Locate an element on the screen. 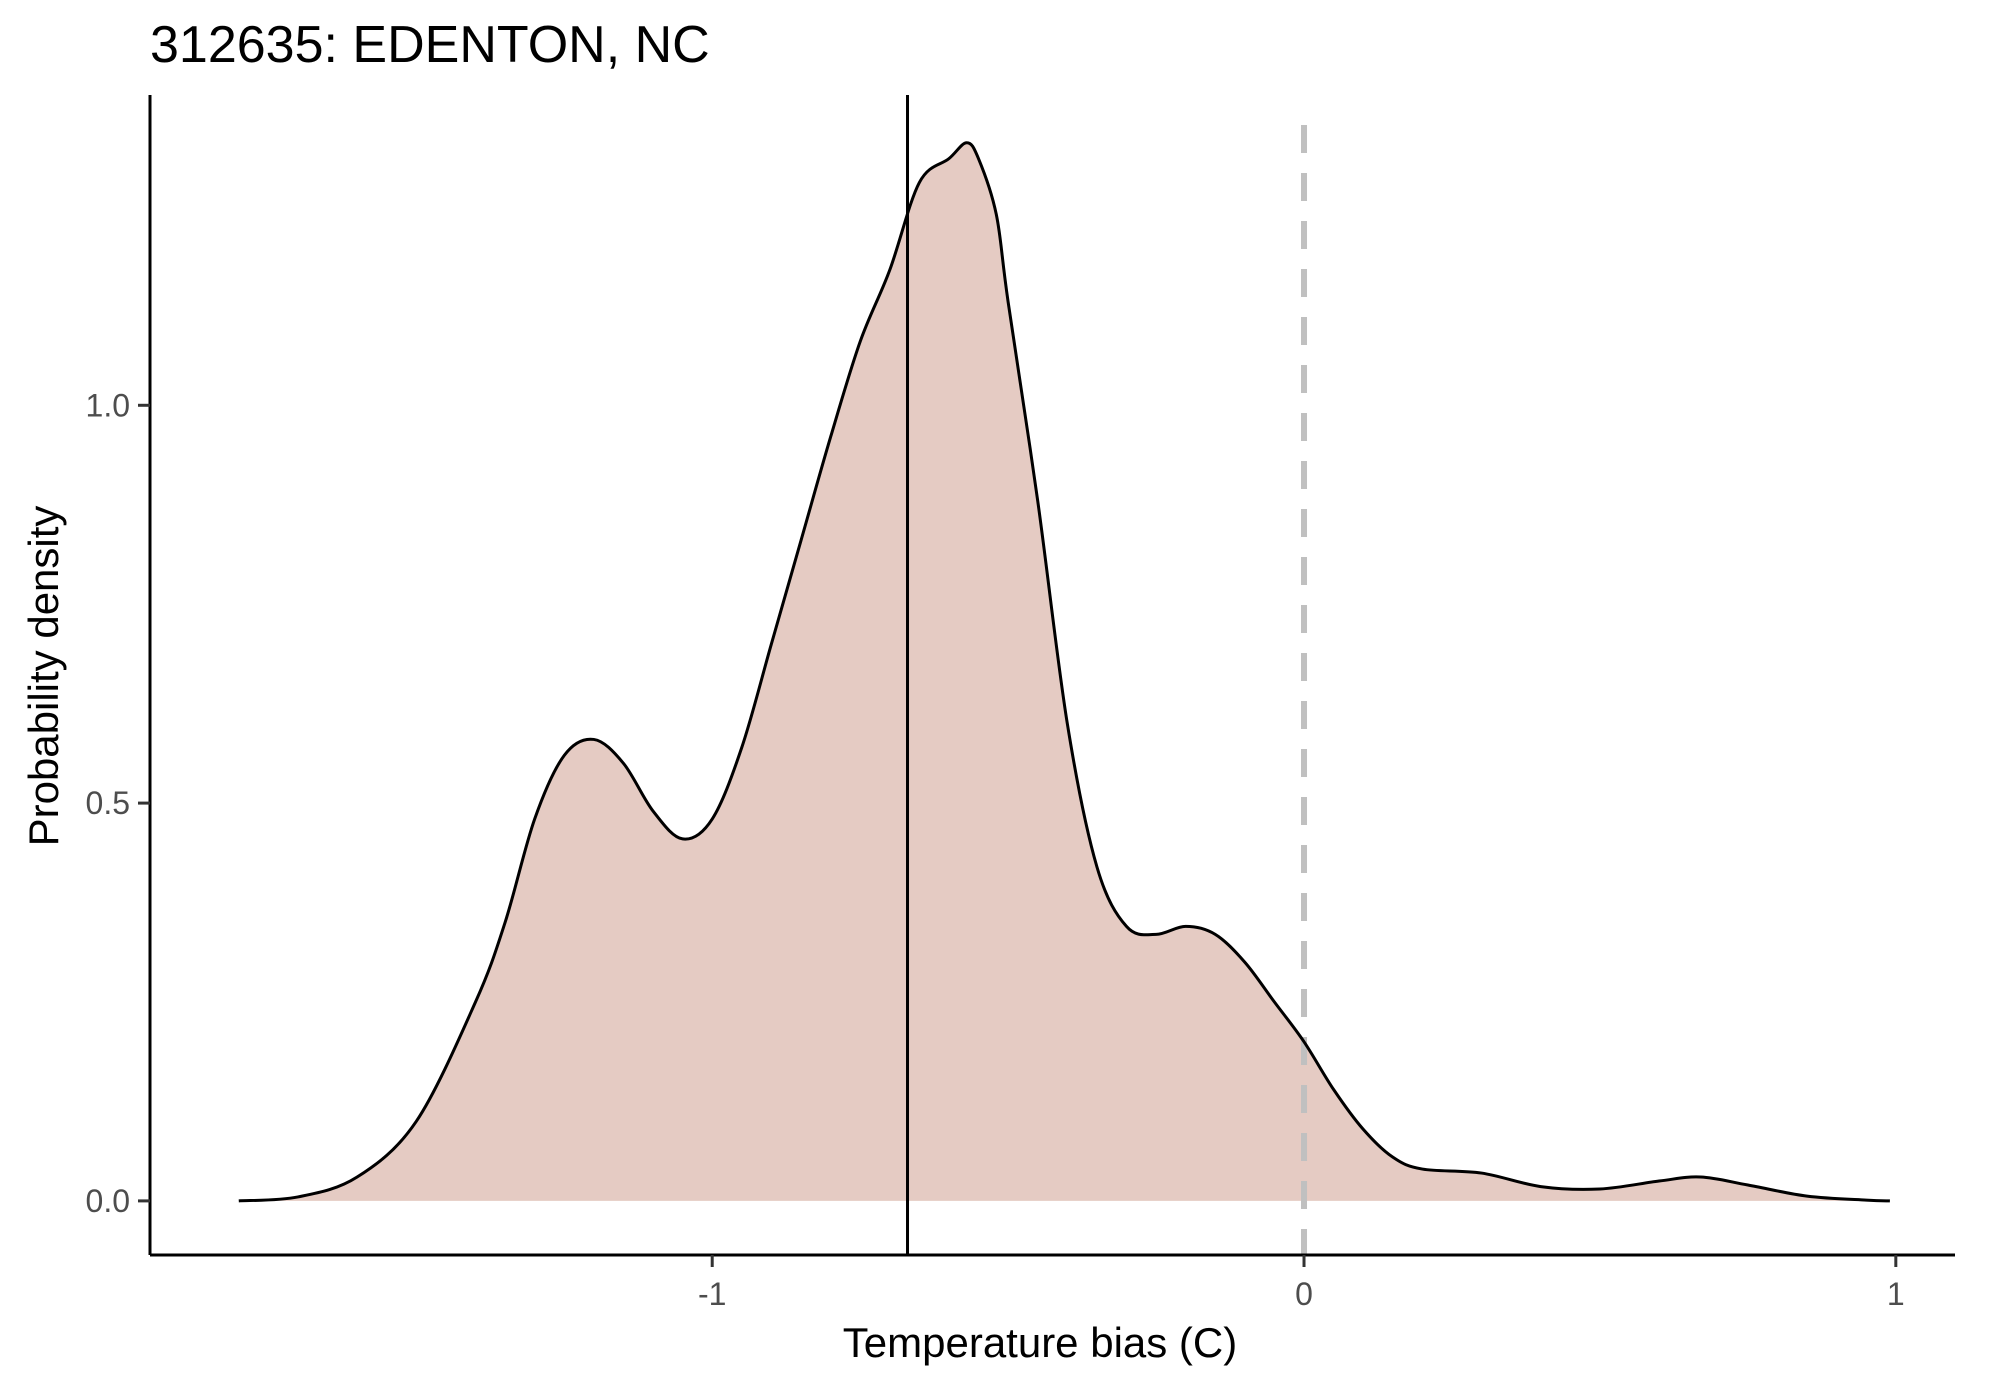 This screenshot has width=1990, height=1389. x-tick-label: 0 is located at coordinates (1304, 1294).